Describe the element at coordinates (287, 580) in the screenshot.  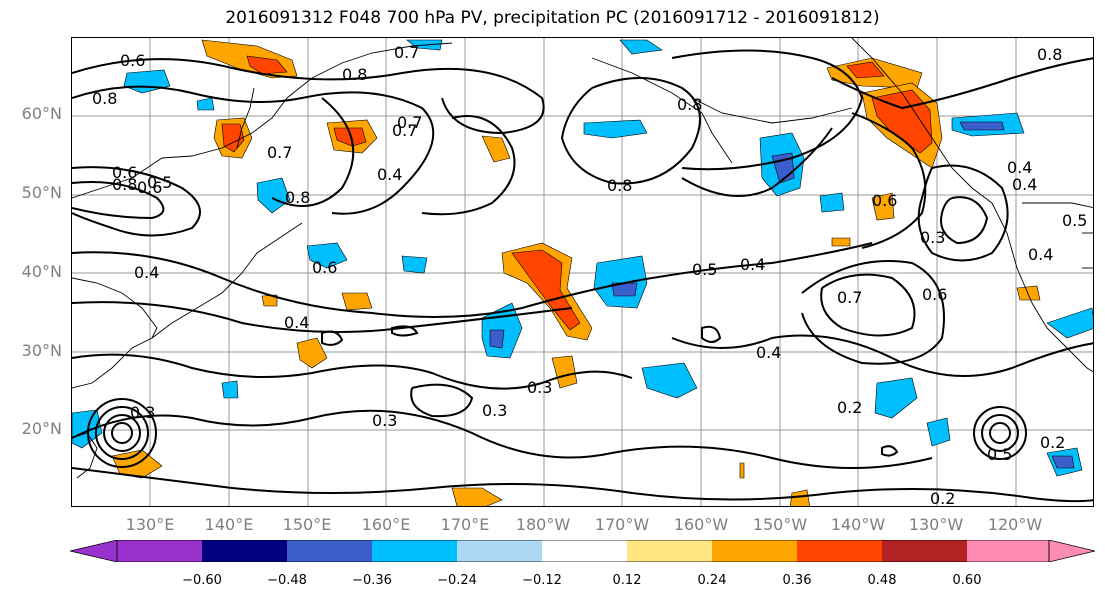
I see `colorbar-tick: −0.48` at that location.